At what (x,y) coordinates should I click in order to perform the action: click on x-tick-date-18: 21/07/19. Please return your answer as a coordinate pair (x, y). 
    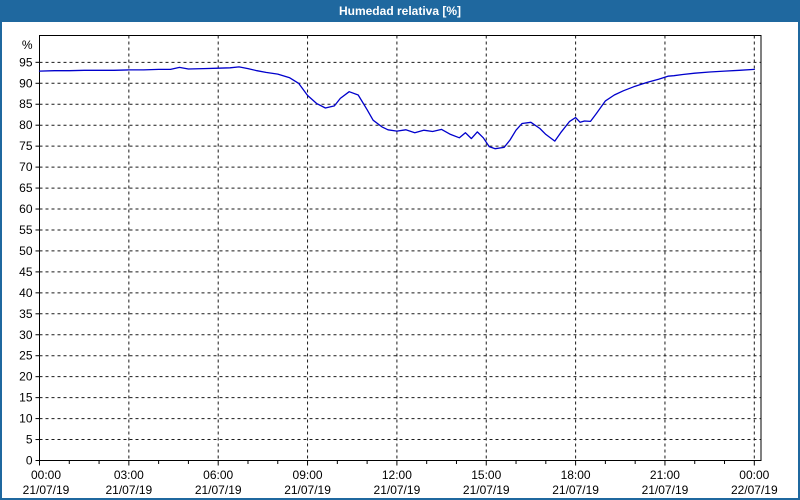
    Looking at the image, I should click on (575, 490).